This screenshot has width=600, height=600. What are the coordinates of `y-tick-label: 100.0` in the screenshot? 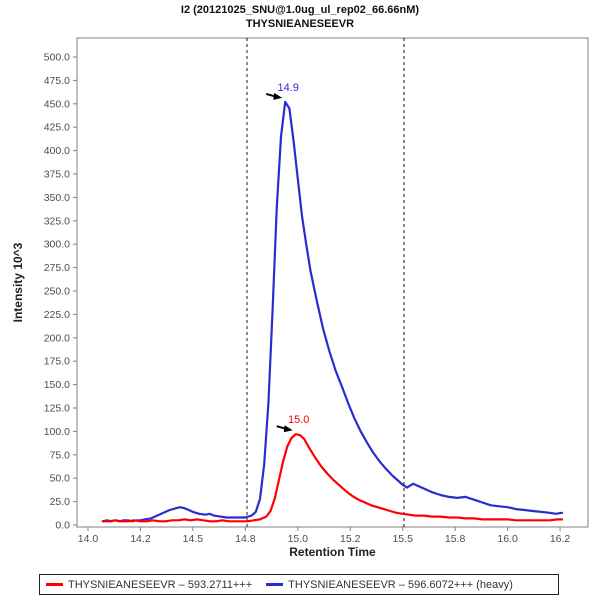 It's located at (57, 432).